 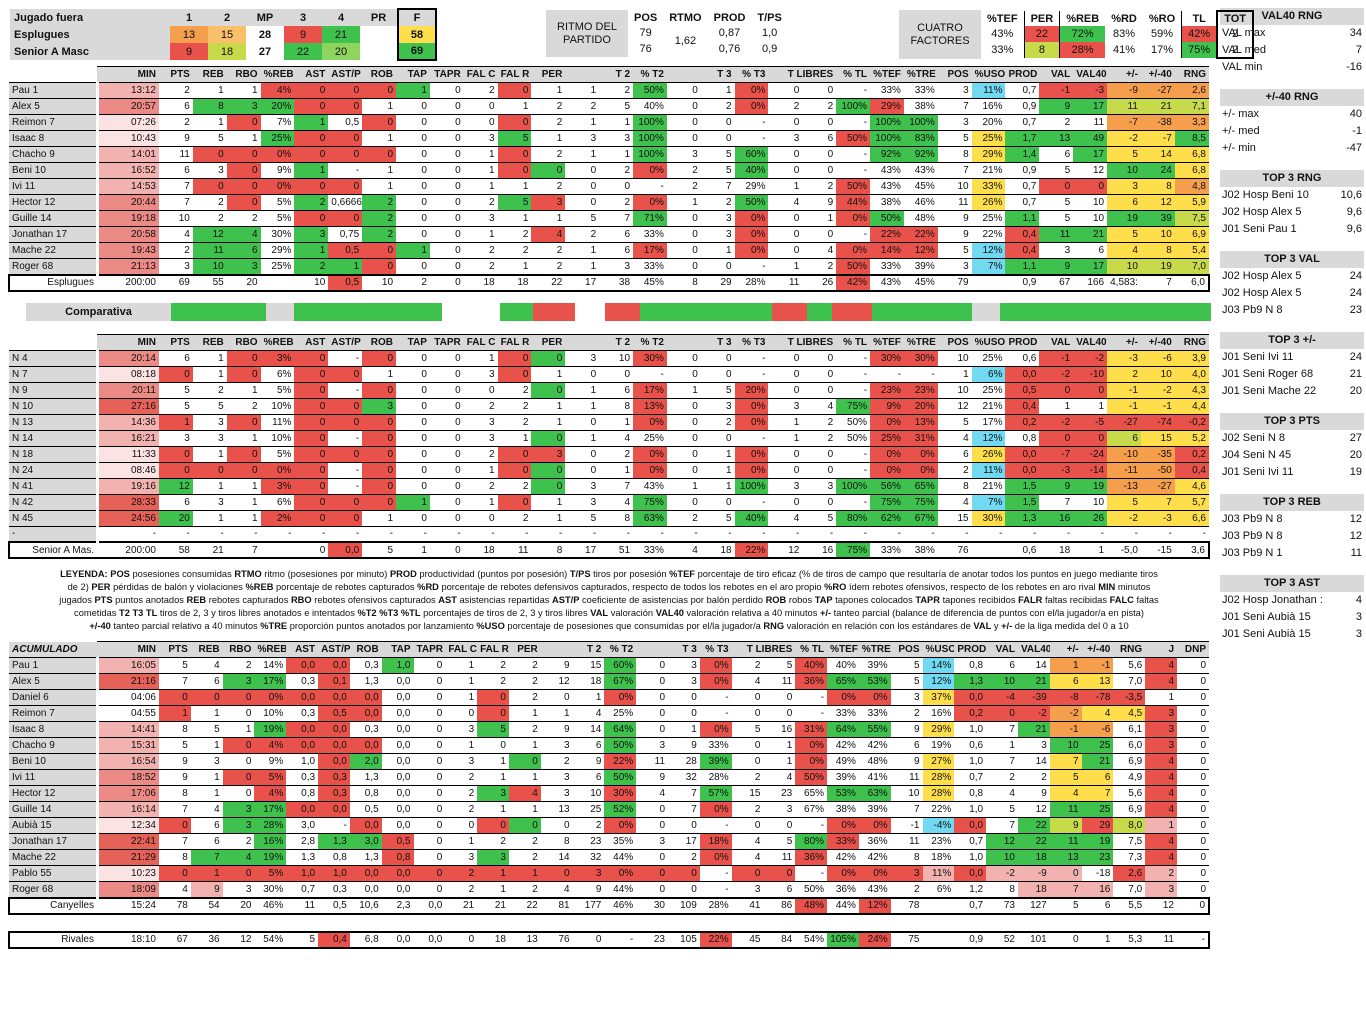 I want to click on stat-cell: 200:00, so click(x=128, y=550).